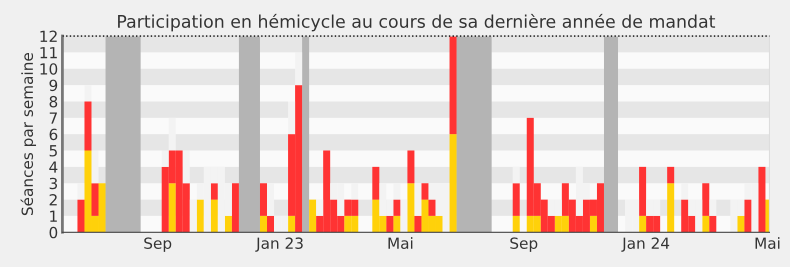 Image resolution: width=790 pixels, height=267 pixels. I want to click on y-tick-label: 12, so click(48, 36).